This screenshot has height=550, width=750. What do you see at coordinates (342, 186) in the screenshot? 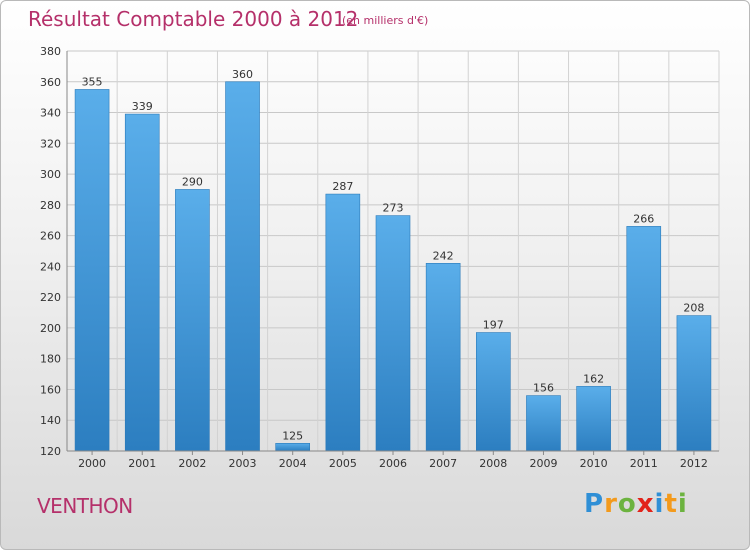
I see `bar-value-label: 287` at bounding box center [342, 186].